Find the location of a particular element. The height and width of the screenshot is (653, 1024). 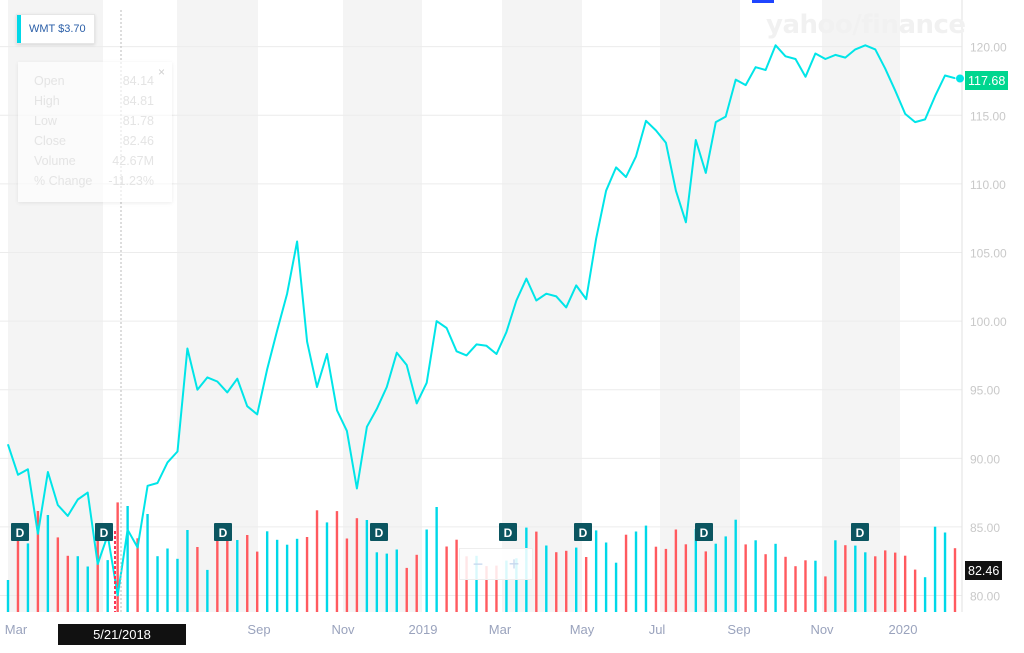

yahoo-finance-logo: yahoo/finance is located at coordinates (866, 25).